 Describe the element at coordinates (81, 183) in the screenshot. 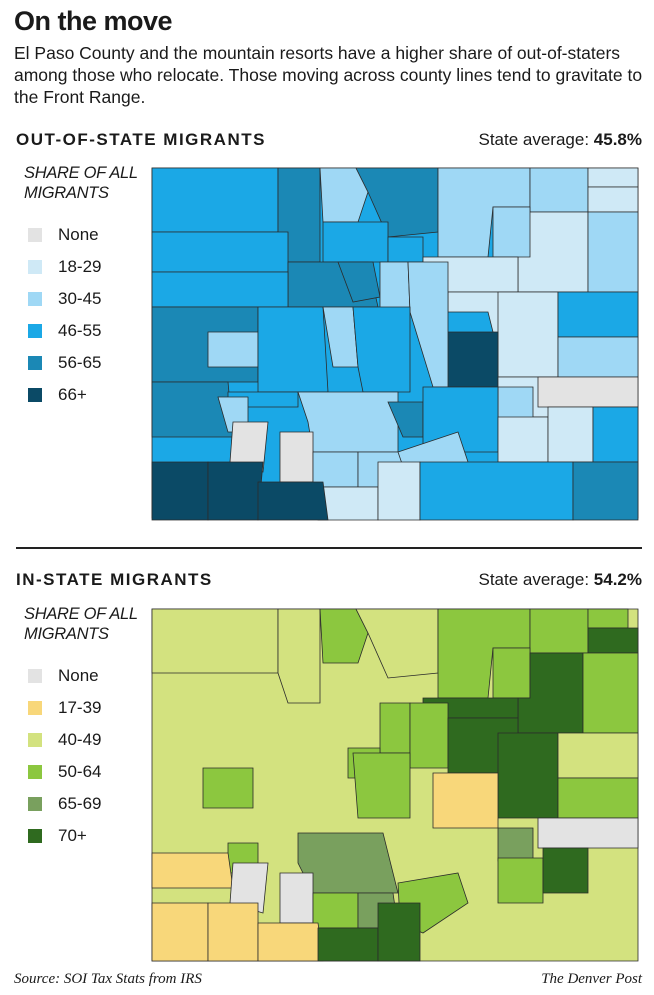

I see `out-of-state-legend-title: SHARE OF ALL MIGRANTS` at that location.